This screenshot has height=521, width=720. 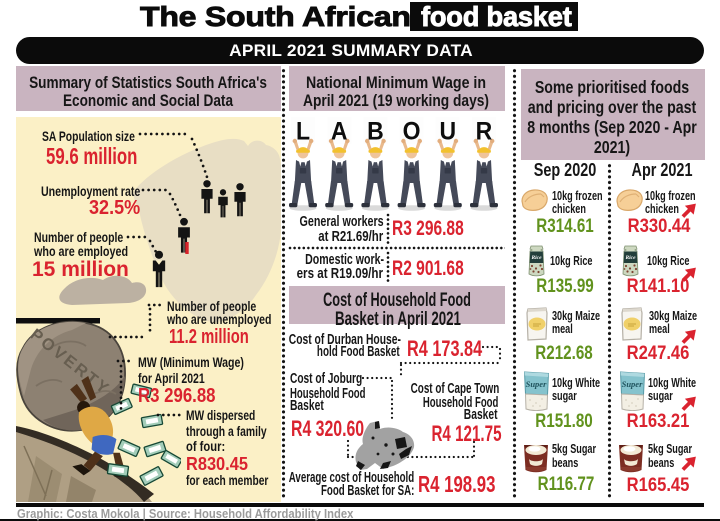 I want to click on svg-text: R, so click(x=484, y=132).